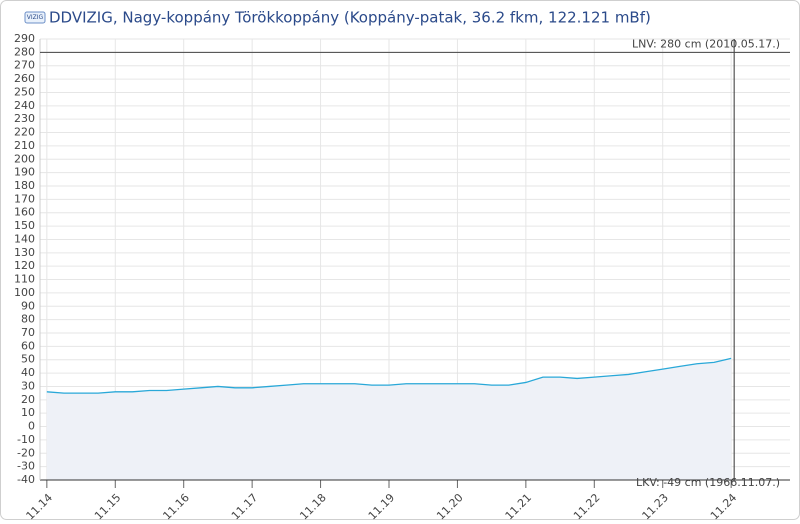 Image resolution: width=800 pixels, height=524 pixels. Describe the element at coordinates (24, 132) in the screenshot. I see `y-tick-label: 220` at that location.